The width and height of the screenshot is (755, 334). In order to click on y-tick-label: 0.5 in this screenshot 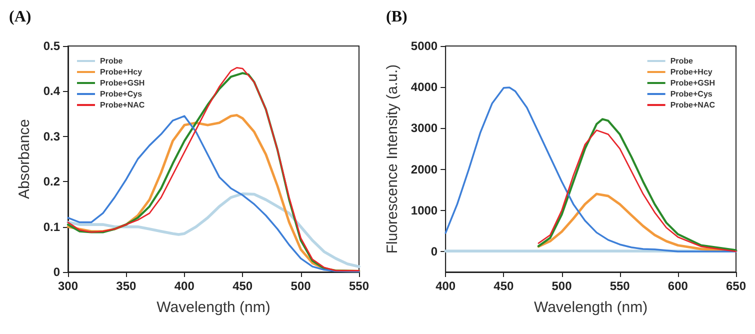, I will do `click(51, 46)`.